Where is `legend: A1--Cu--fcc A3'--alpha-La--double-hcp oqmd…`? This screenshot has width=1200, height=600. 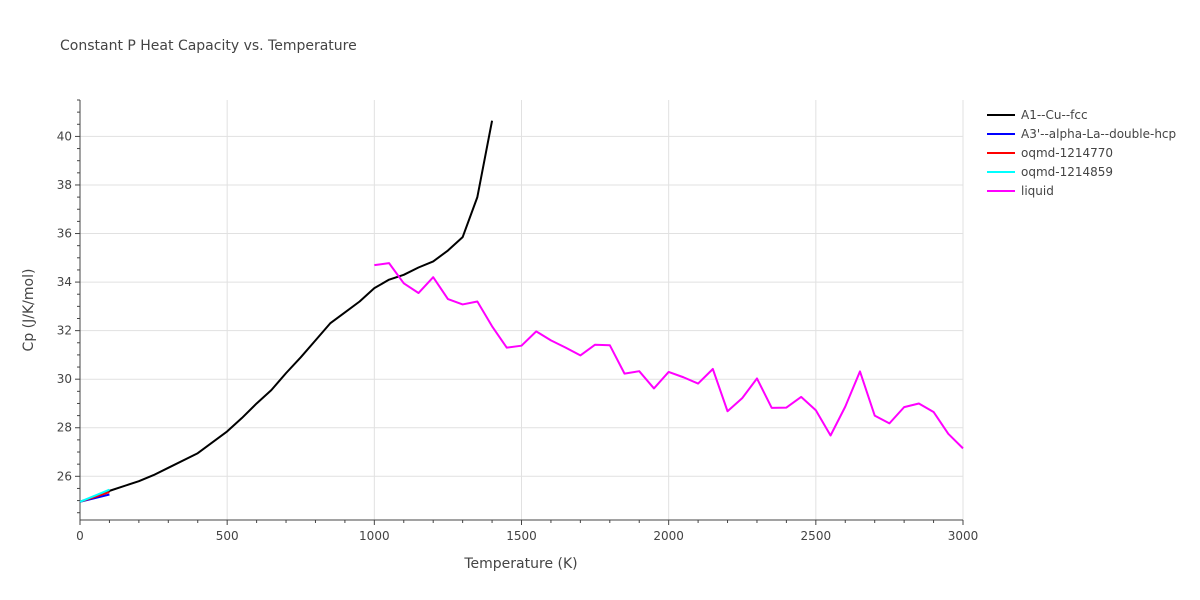 legend: A1--Cu--fcc A3'--alpha-La--double-hcp oqmd… is located at coordinates (1081, 153).